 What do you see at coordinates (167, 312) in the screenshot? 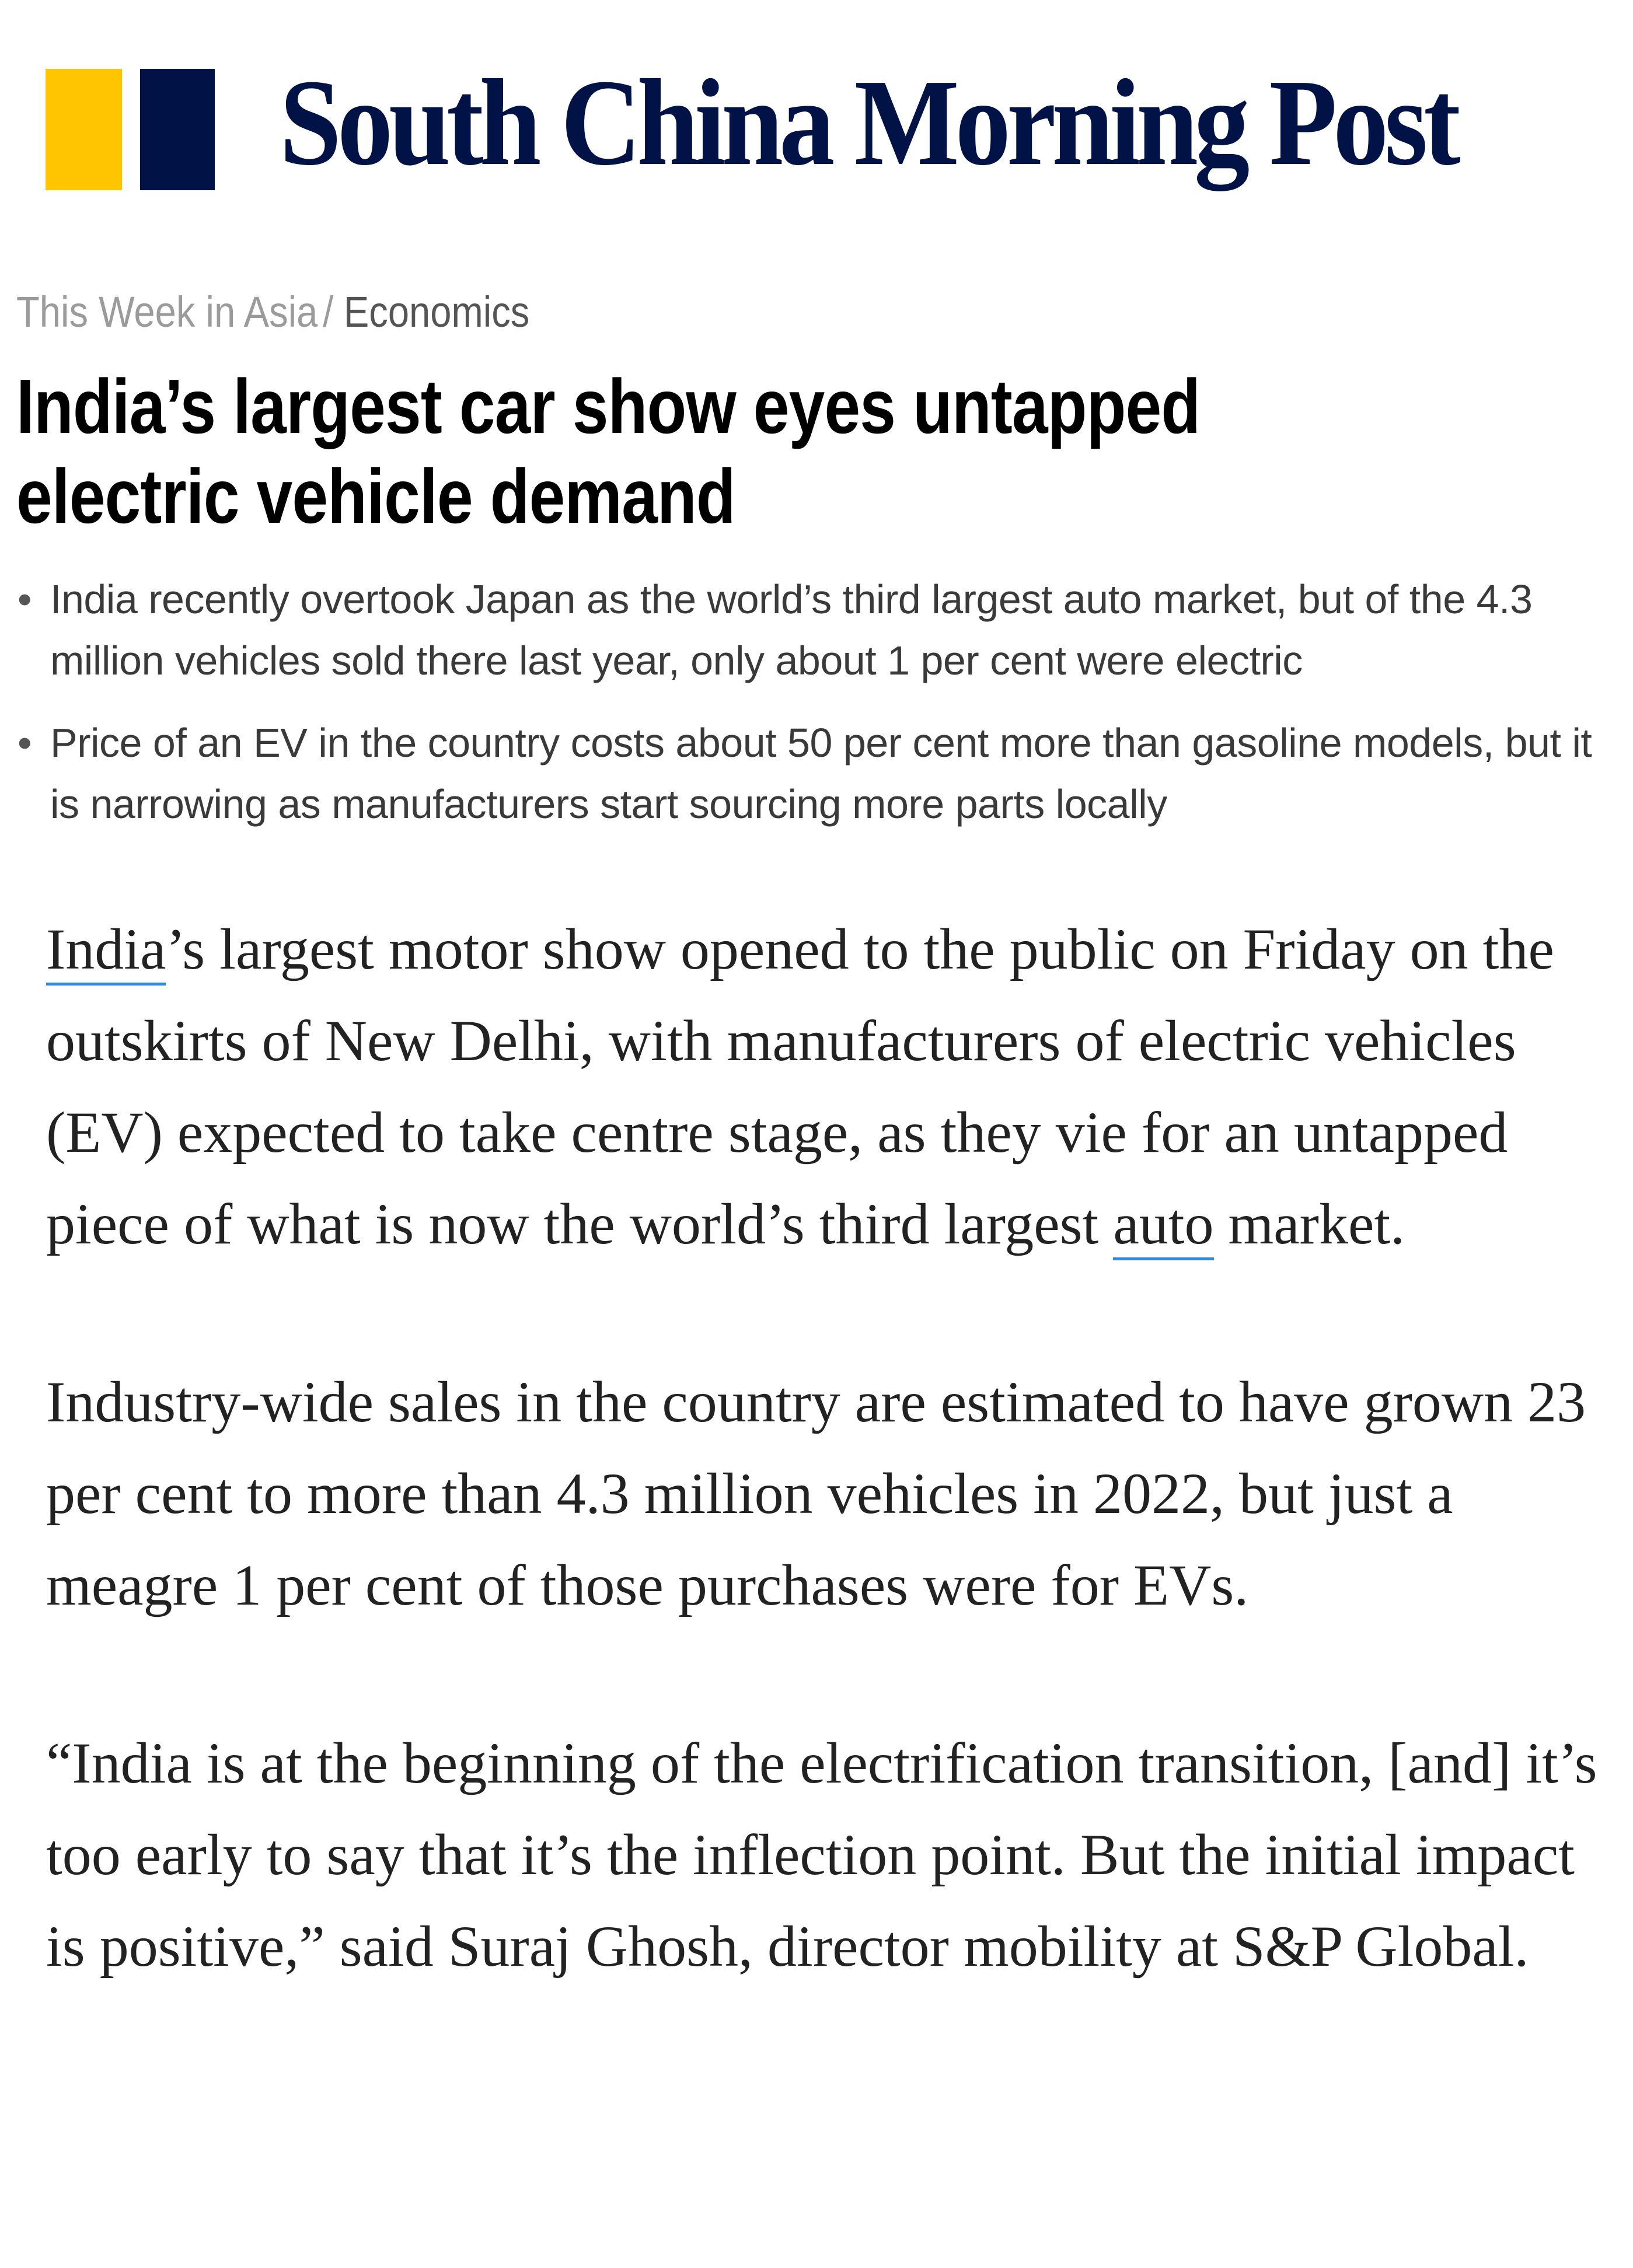
I see `breadcrumb-section-link: This Week in Asia` at bounding box center [167, 312].